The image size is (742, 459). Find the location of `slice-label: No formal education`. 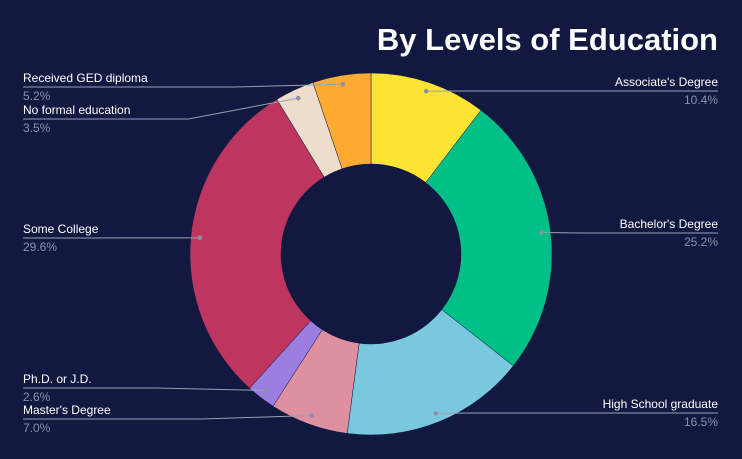

slice-label: No formal education is located at coordinates (76, 110).